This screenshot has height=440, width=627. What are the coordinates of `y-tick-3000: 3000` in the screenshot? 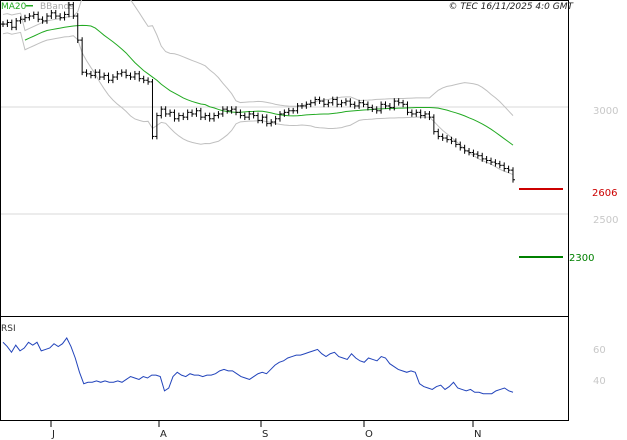 It's located at (605, 111).